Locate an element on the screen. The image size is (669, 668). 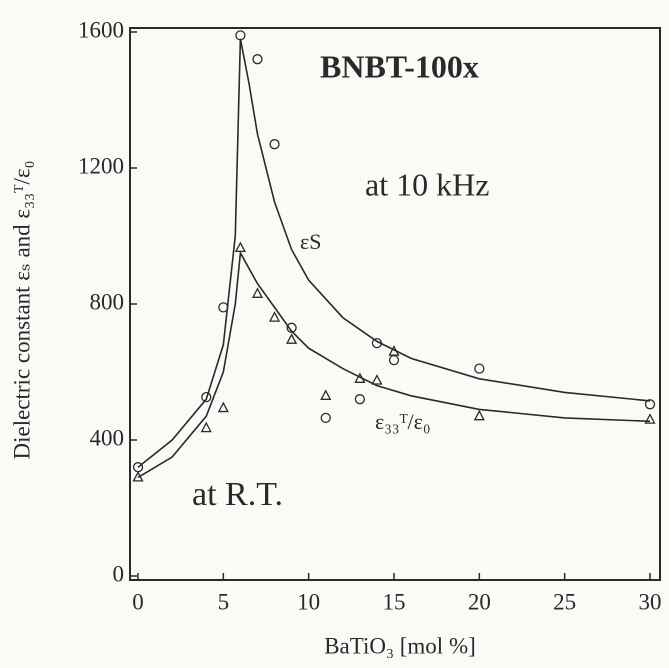
y-tick-label: 800 is located at coordinates (107, 301).